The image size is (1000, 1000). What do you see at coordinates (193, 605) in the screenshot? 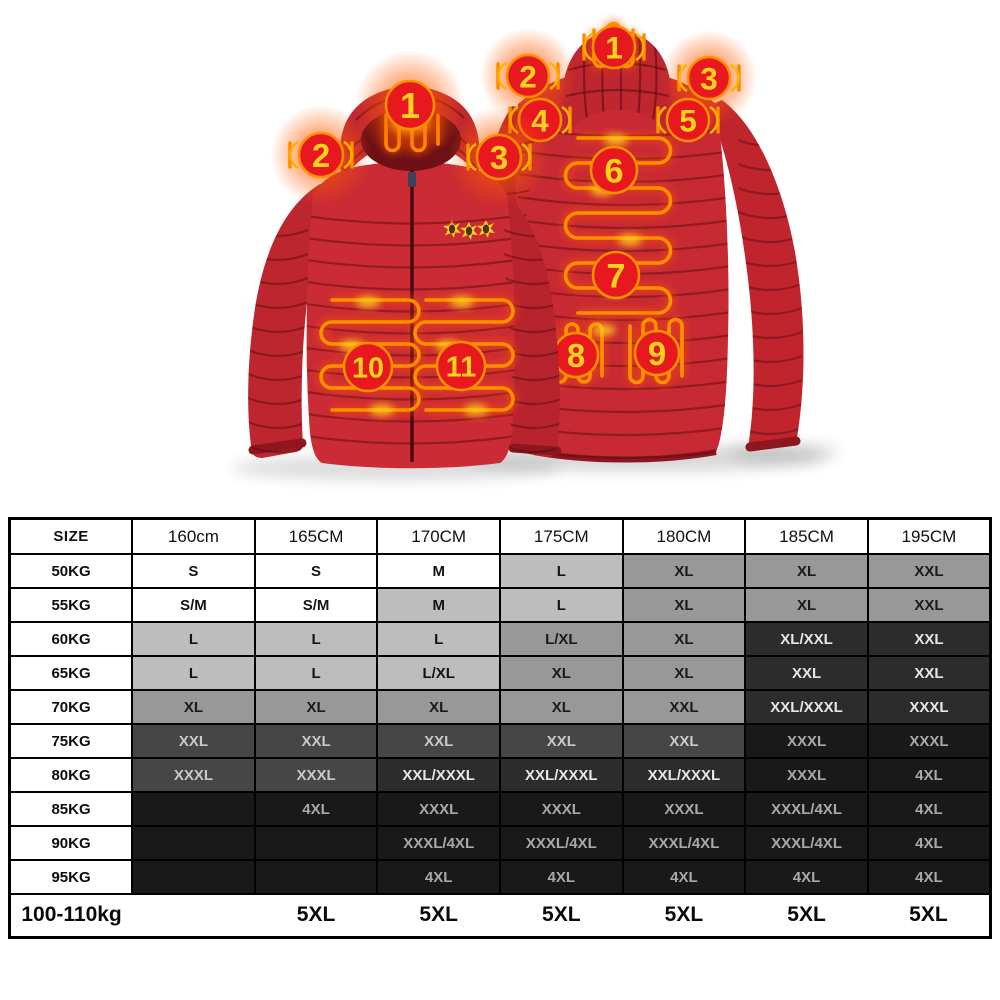
I see `size-cell: S/M` at bounding box center [193, 605].